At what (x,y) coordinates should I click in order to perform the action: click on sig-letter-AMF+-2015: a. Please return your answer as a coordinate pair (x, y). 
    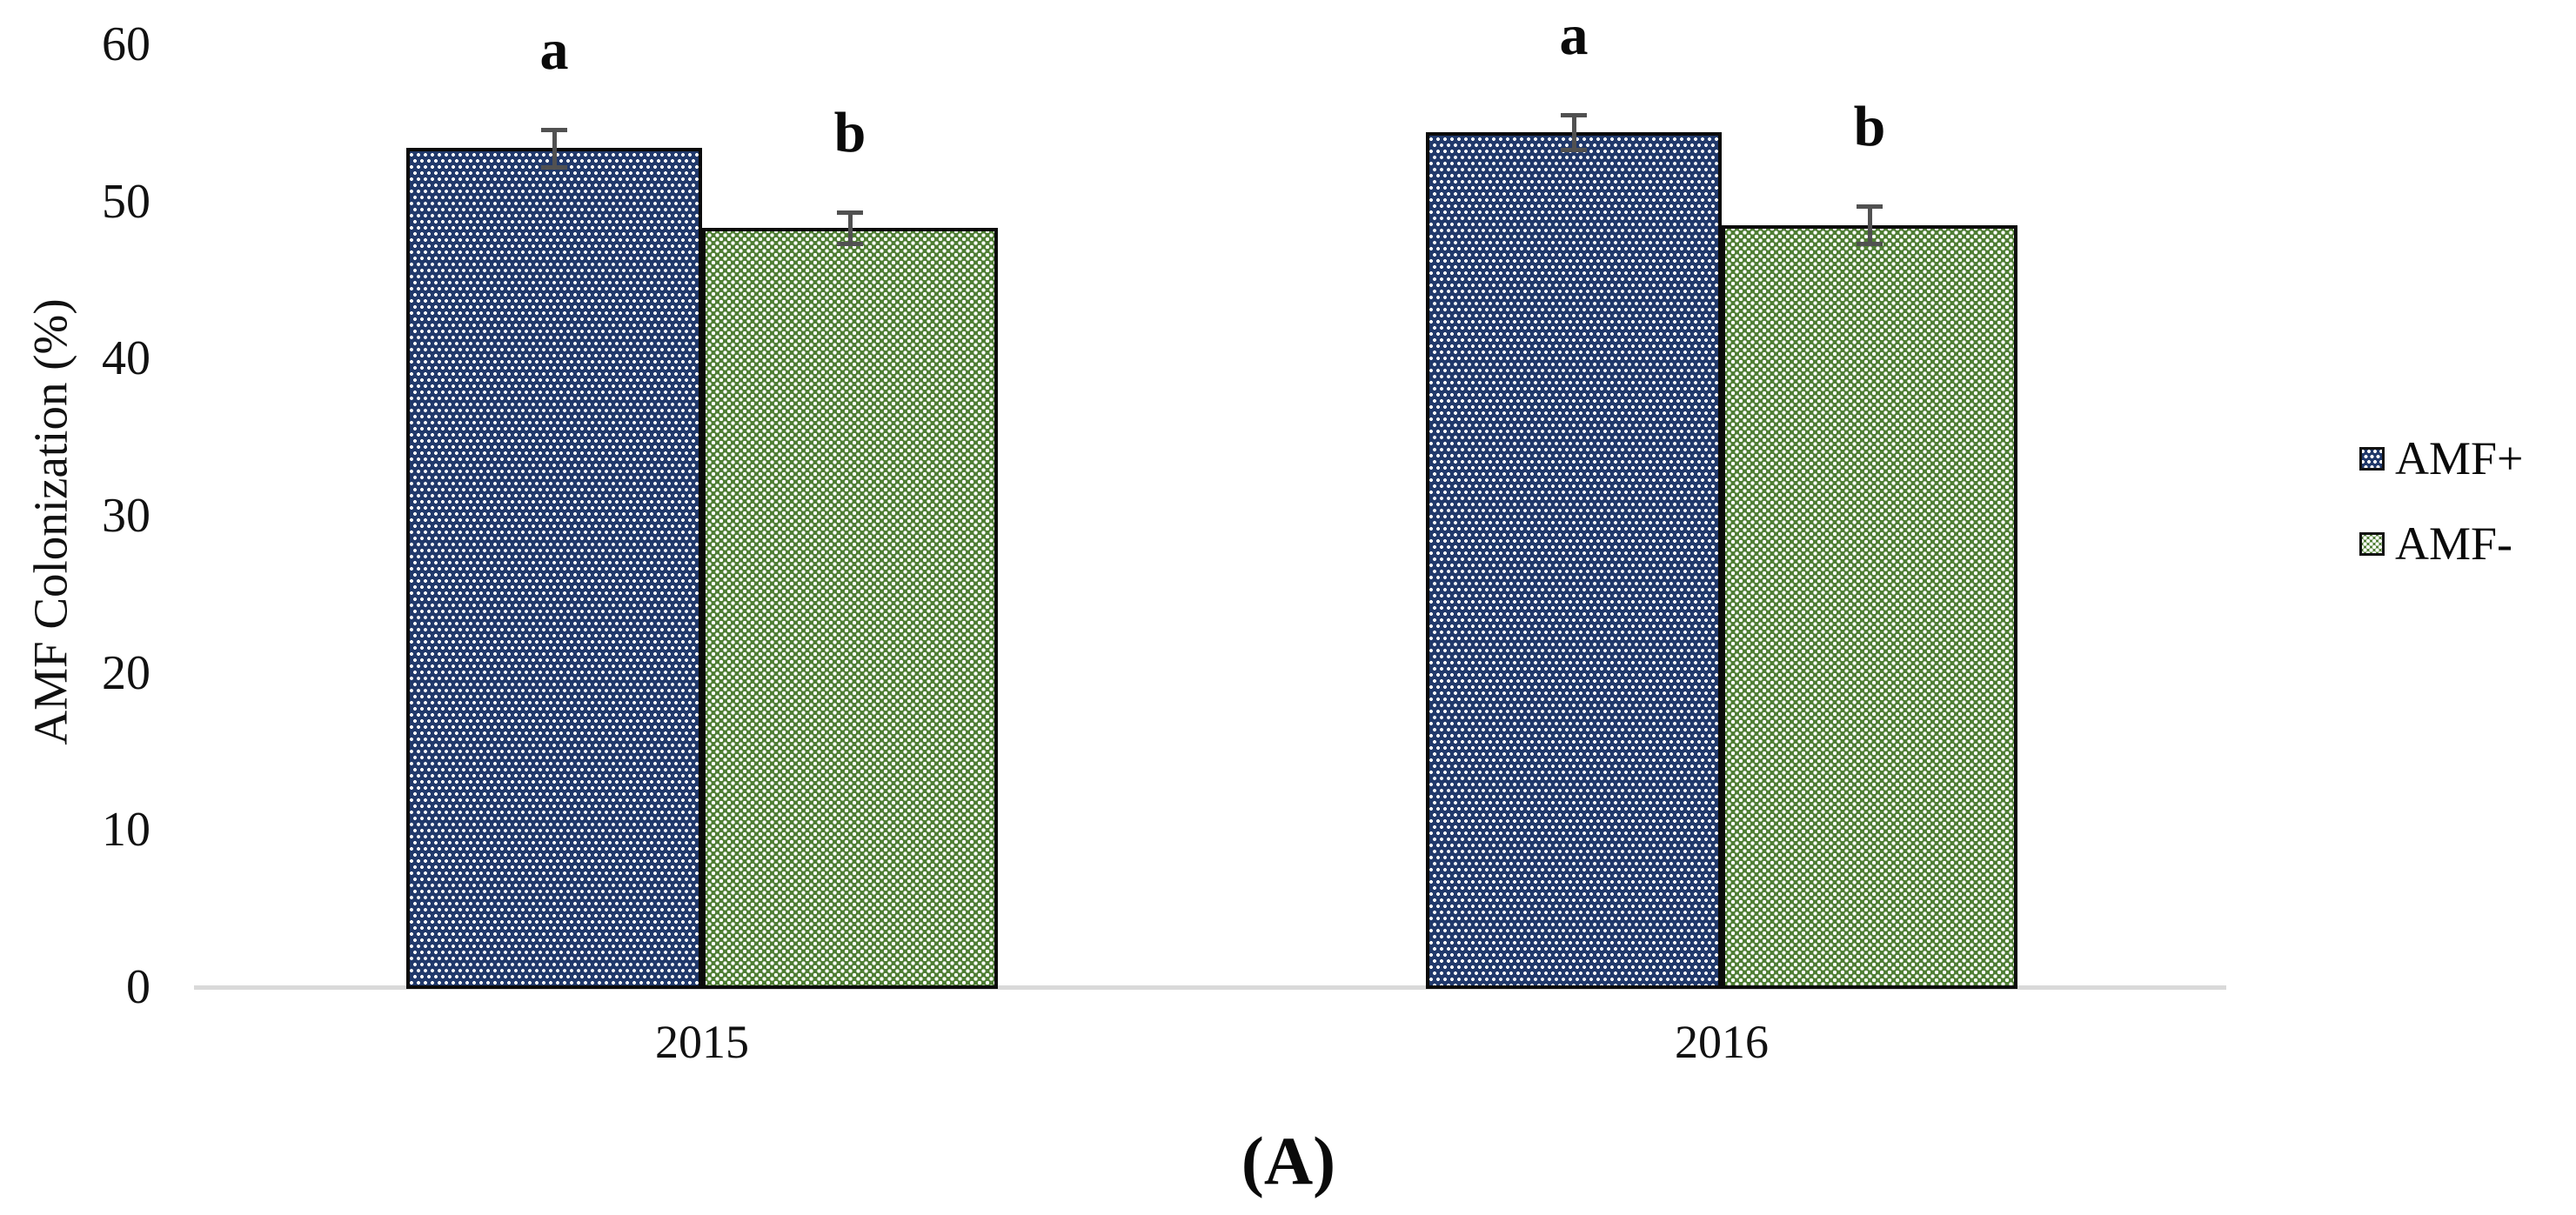
    Looking at the image, I should click on (554, 49).